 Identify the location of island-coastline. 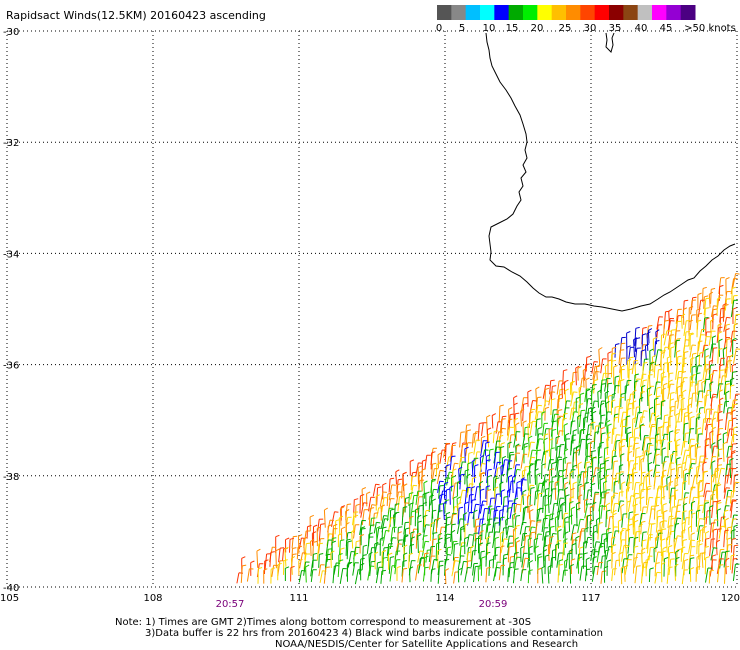
(610, 42).